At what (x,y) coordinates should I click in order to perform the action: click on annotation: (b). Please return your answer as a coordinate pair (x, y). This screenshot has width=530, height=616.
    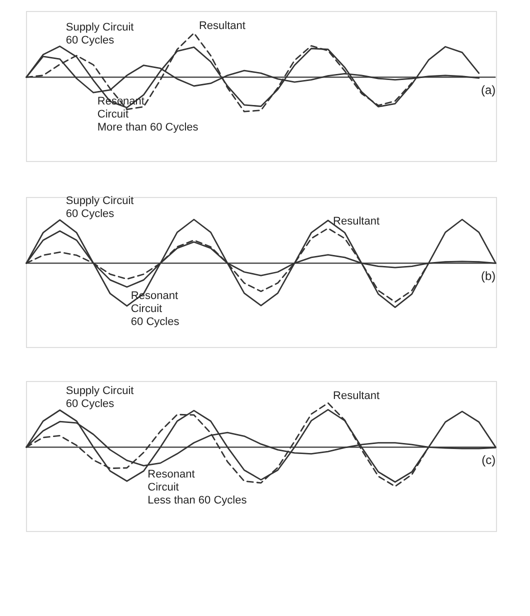
    Looking at the image, I should click on (488, 276).